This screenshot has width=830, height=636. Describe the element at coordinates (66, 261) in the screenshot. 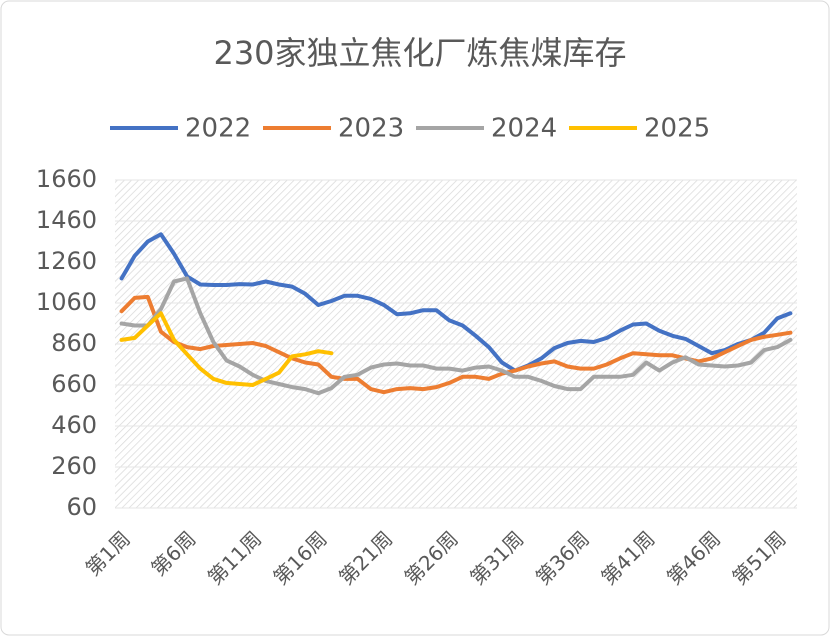

I see `y-tick-label: 1260` at that location.